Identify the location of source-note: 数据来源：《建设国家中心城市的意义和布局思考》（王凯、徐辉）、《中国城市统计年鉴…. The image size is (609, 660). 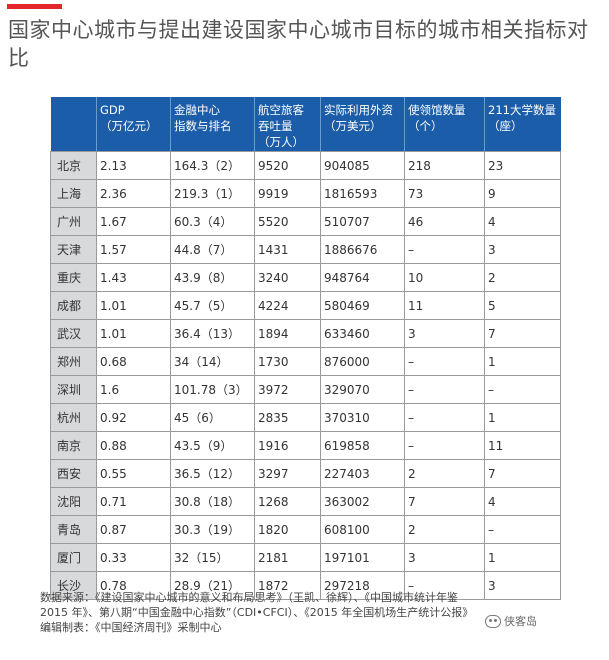
(320, 612).